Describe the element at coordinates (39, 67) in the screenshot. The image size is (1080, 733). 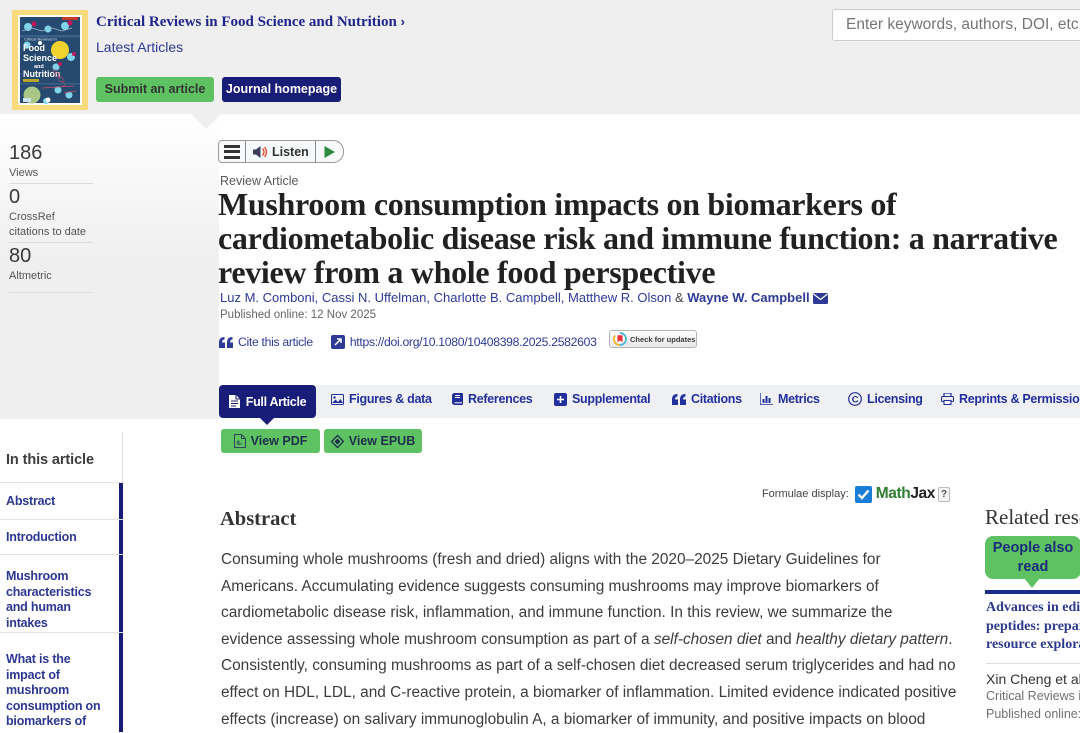
I see `svg-text: and` at that location.